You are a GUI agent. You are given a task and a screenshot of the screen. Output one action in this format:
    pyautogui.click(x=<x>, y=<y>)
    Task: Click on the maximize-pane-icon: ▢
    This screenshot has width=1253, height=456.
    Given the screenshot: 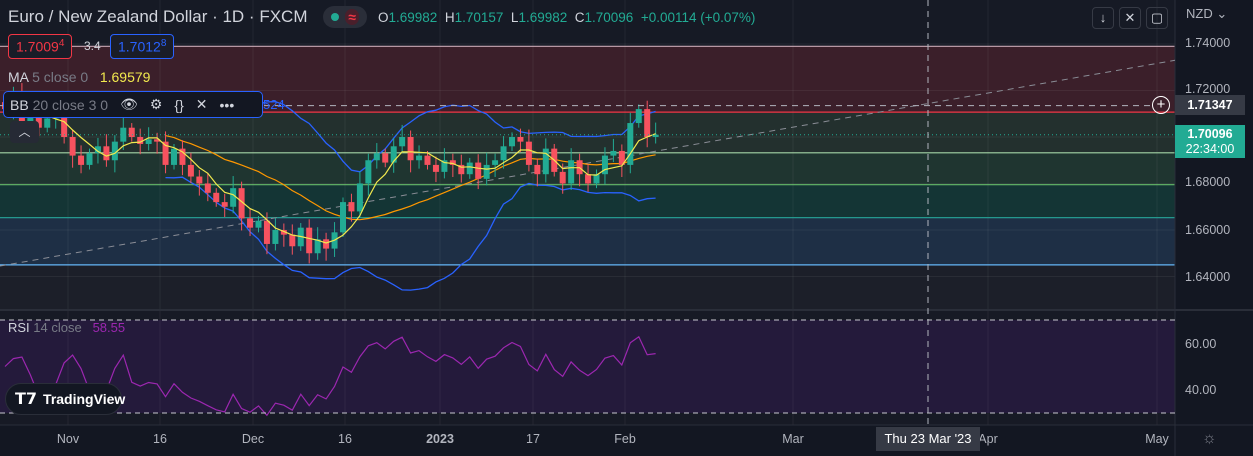 What is the action you would take?
    pyautogui.click(x=1157, y=18)
    